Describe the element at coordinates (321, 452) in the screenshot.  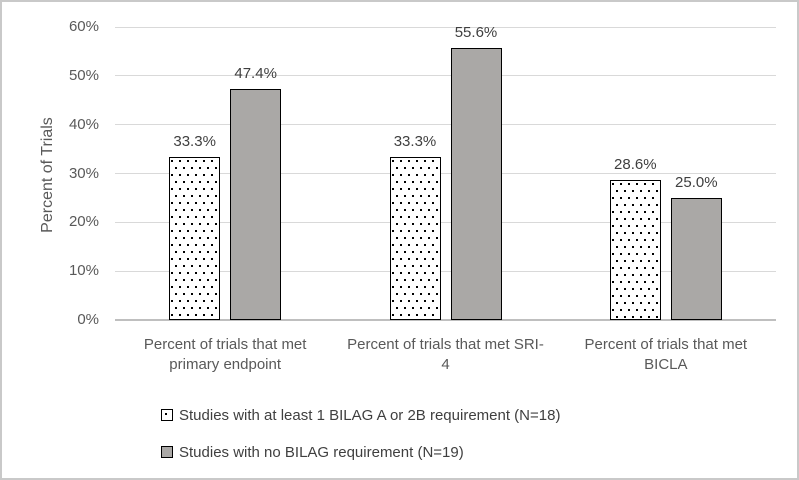
I see `legend-label: Studies with no BILAG requirement (N=19)` at that location.